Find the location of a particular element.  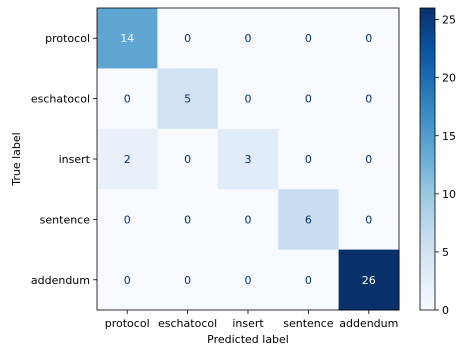

colorbar-tick-label: 20 is located at coordinates (449, 78).